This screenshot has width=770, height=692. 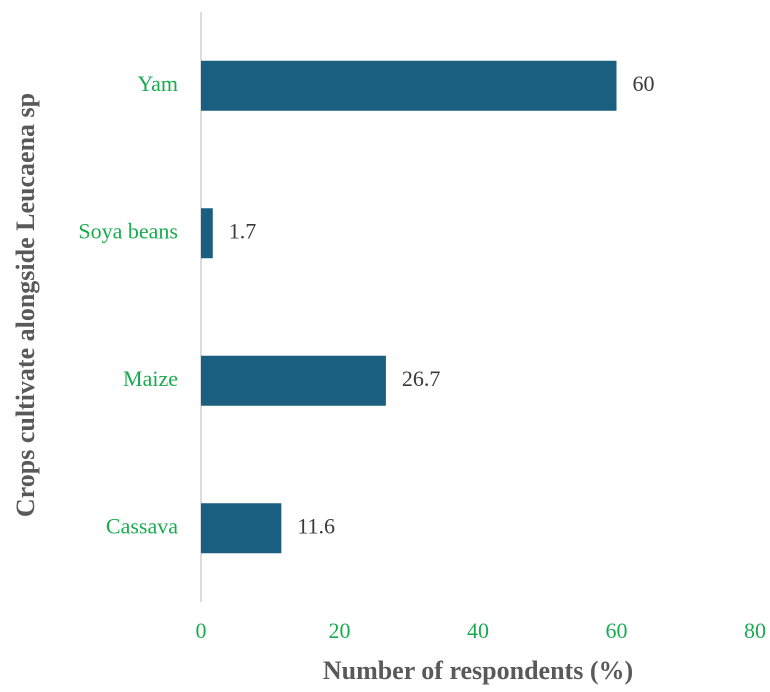 What do you see at coordinates (478, 630) in the screenshot?
I see `x-tick-label: 40` at bounding box center [478, 630].